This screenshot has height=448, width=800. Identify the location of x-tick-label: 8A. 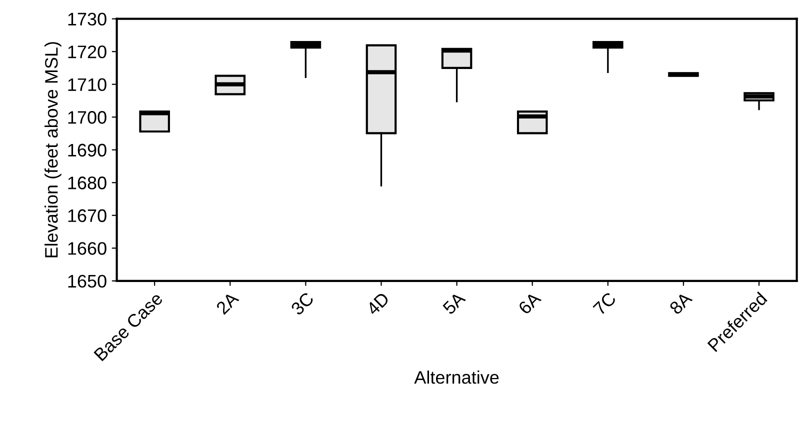
(680, 303).